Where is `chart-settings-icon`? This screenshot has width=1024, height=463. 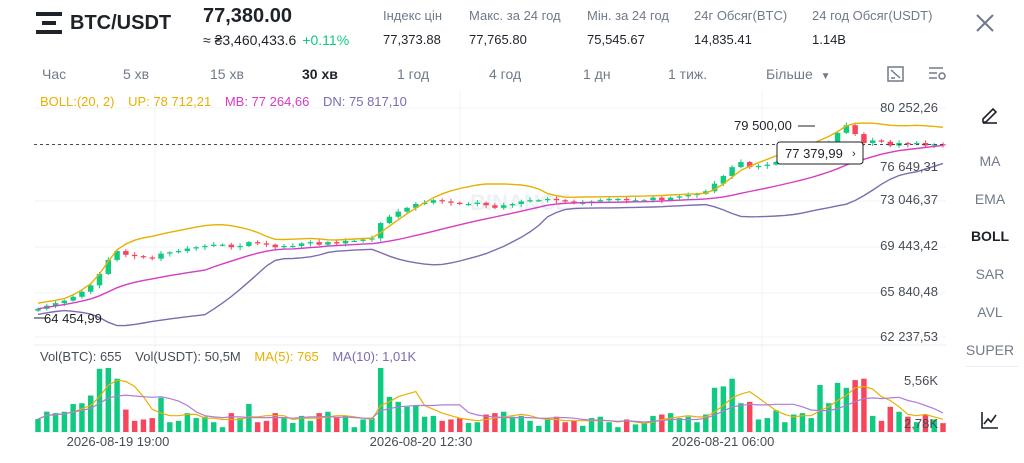
chart-settings-icon is located at coordinates (896, 74).